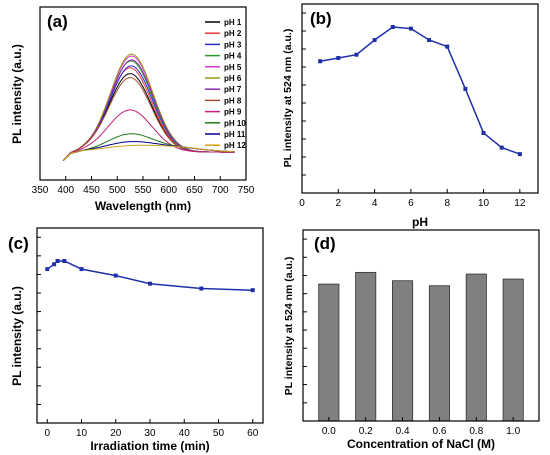 Image resolution: width=550 pixels, height=455 pixels. What do you see at coordinates (421, 346) in the screenshot?
I see `panel-d-marks` at bounding box center [421, 346].